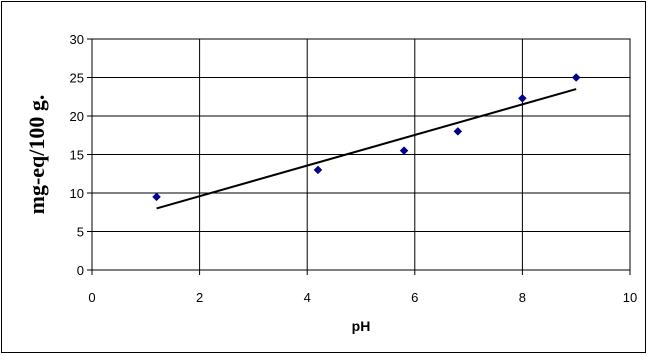 This screenshot has height=356, width=649. Describe the element at coordinates (199, 297) in the screenshot. I see `x-tick-label: 2` at that location.